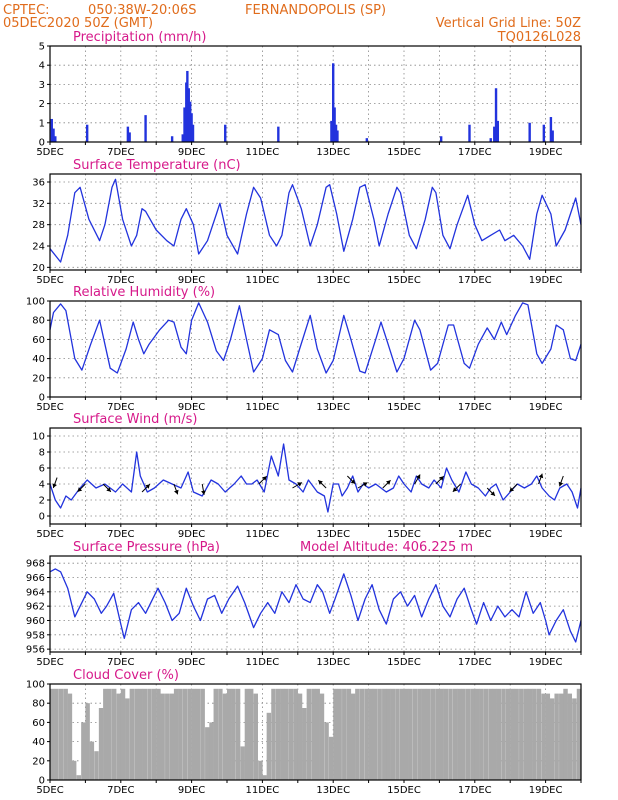 The width and height of the screenshot is (618, 800). Describe the element at coordinates (315, 604) in the screenshot. I see `panel-pres-frame` at that location.